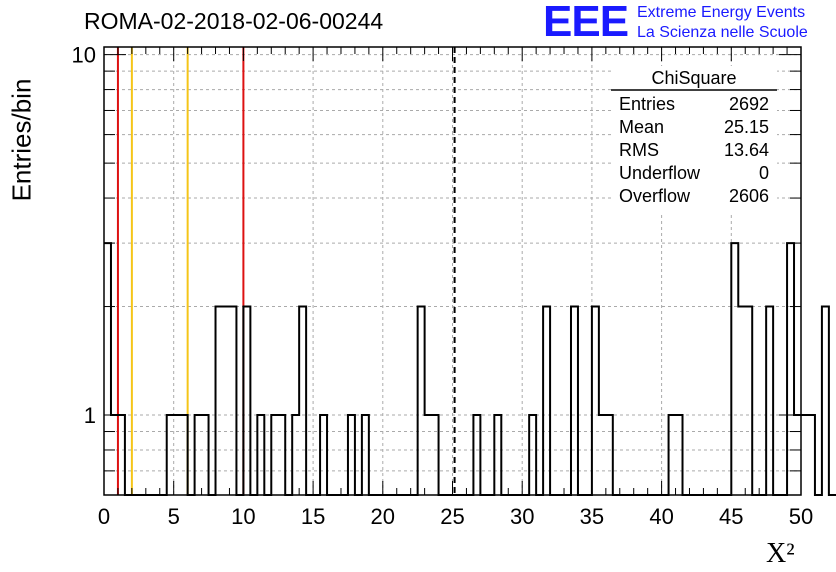 Image resolution: width=836 pixels, height=572 pixels. What do you see at coordinates (452, 516) in the screenshot?
I see `x-tick-label: 25` at bounding box center [452, 516].